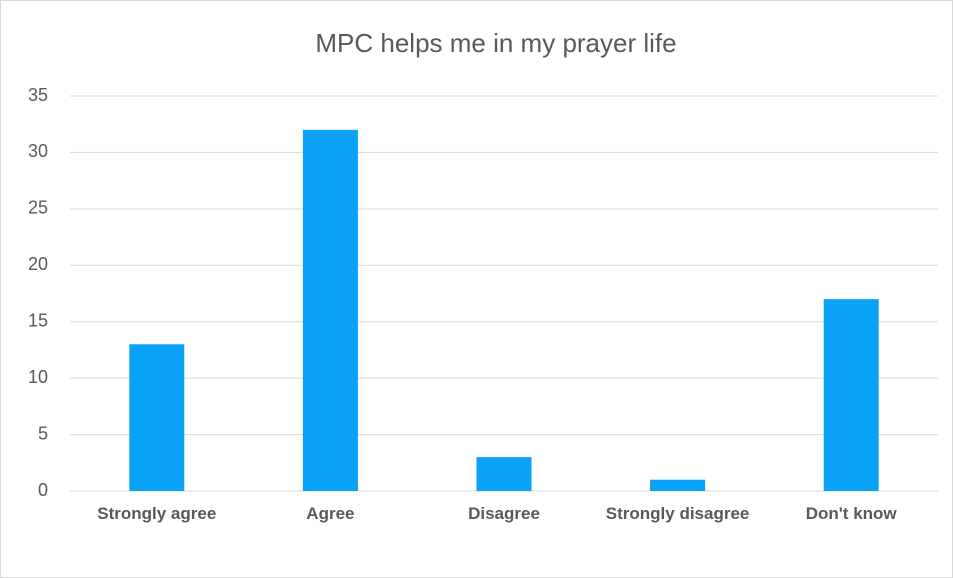  I want to click on x-tick-label: Agree, so click(330, 513).